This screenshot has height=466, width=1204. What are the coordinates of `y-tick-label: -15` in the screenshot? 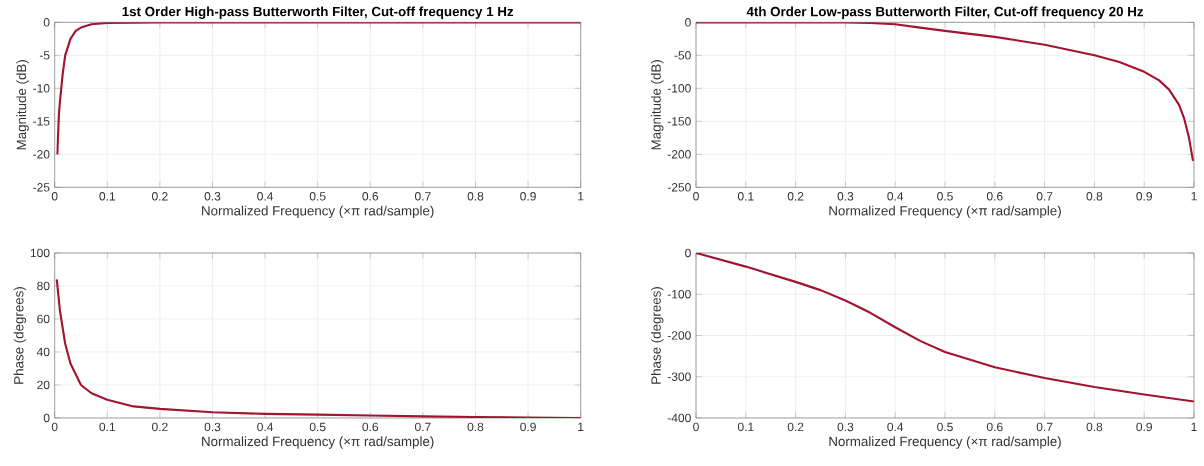 It's located at (41, 121).